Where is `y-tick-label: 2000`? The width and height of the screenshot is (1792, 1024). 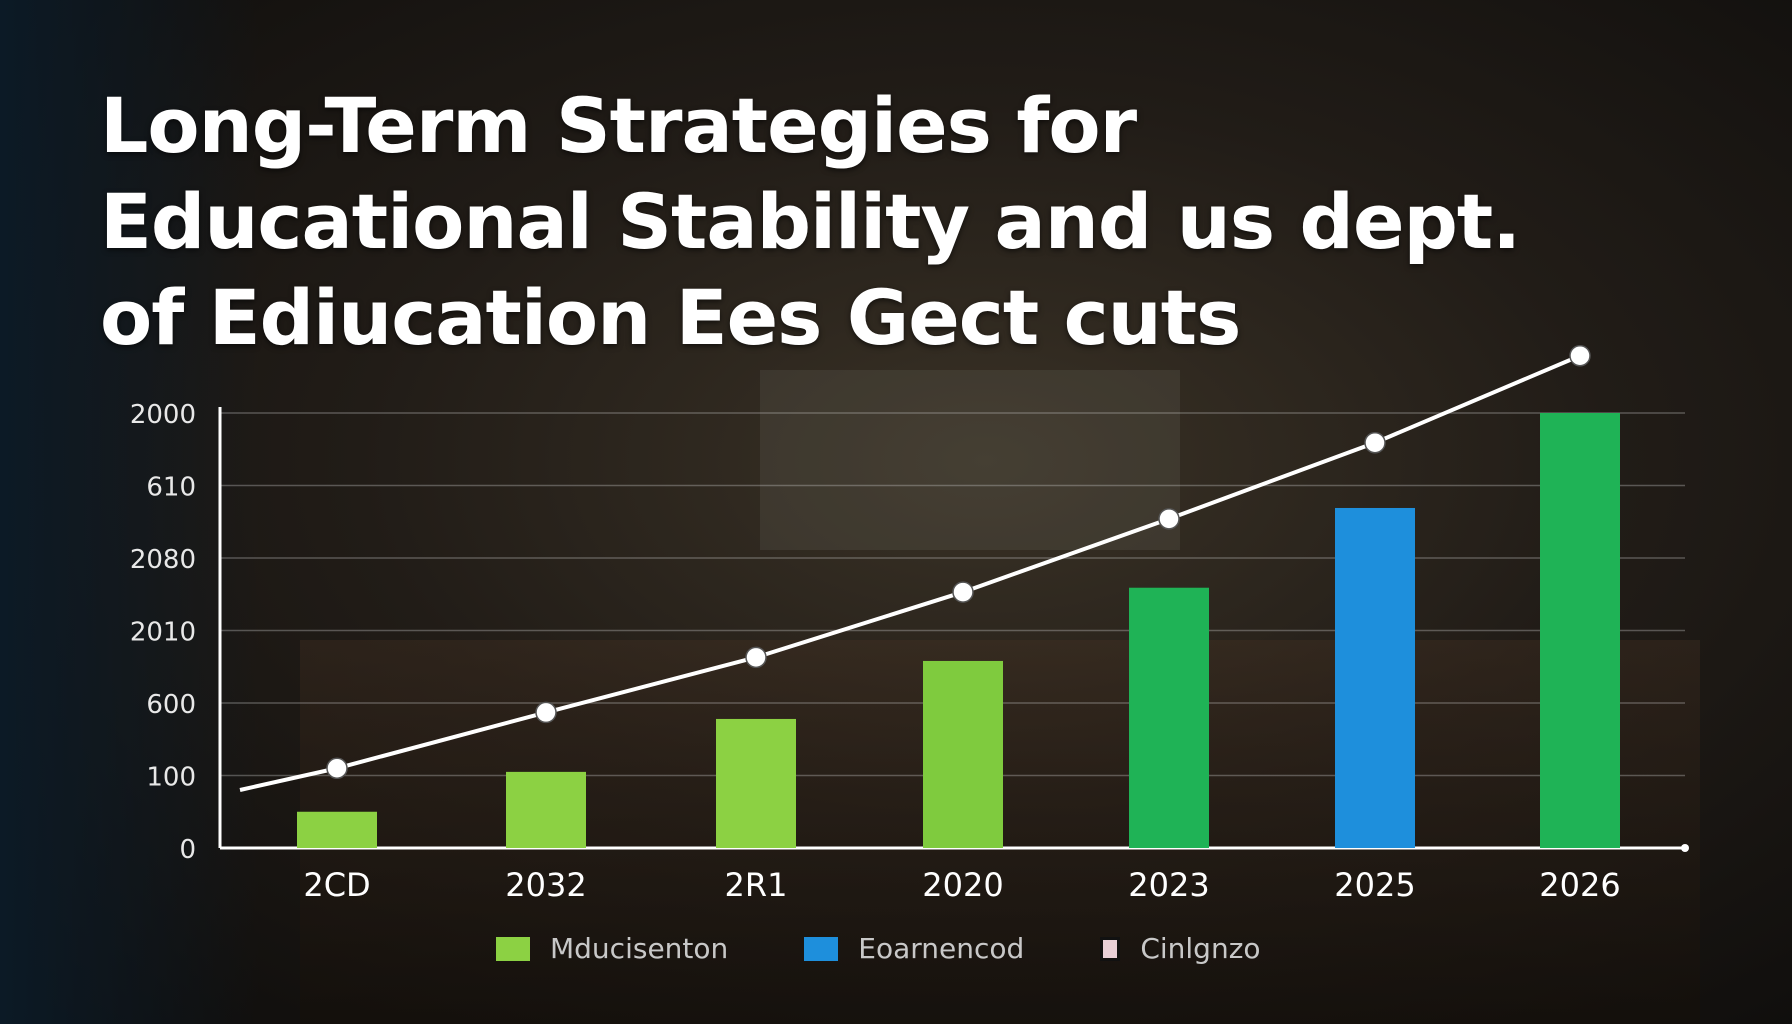 y-tick-label: 2000 is located at coordinates (163, 415).